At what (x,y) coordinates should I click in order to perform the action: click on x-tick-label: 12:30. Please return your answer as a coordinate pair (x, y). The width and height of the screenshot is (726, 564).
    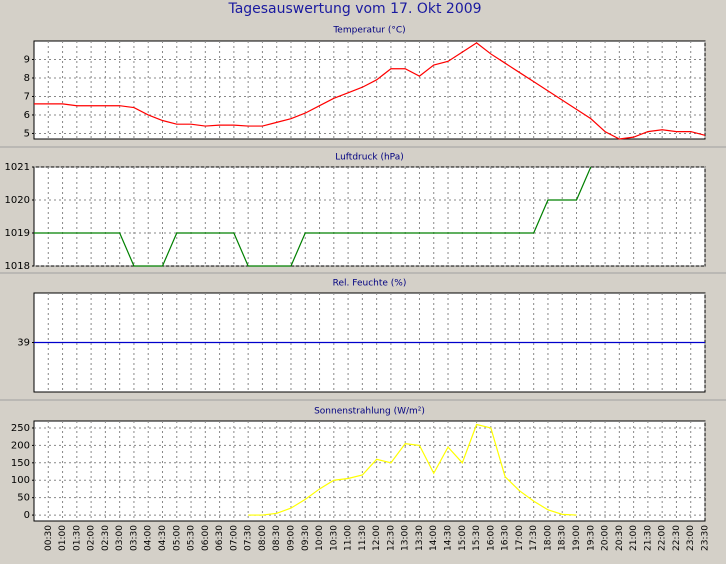
    Looking at the image, I should click on (391, 538).